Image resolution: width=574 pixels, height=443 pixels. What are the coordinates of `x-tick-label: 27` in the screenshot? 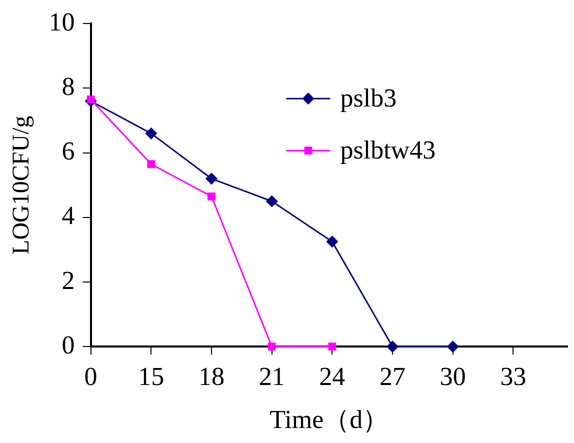 It's located at (393, 377).